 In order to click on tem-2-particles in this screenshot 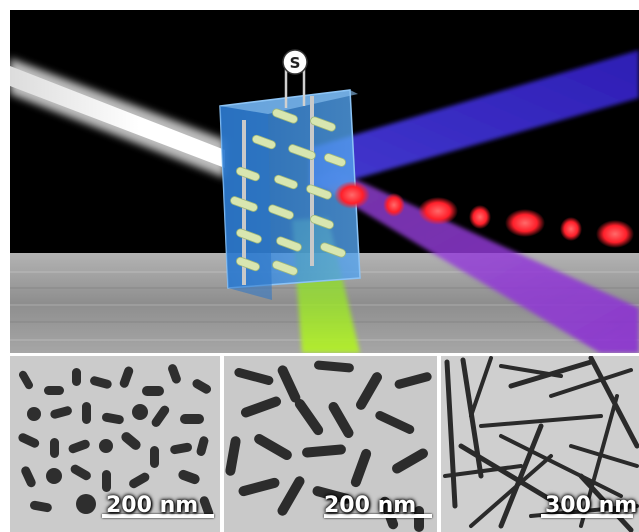, I will do `click(330, 444)`.